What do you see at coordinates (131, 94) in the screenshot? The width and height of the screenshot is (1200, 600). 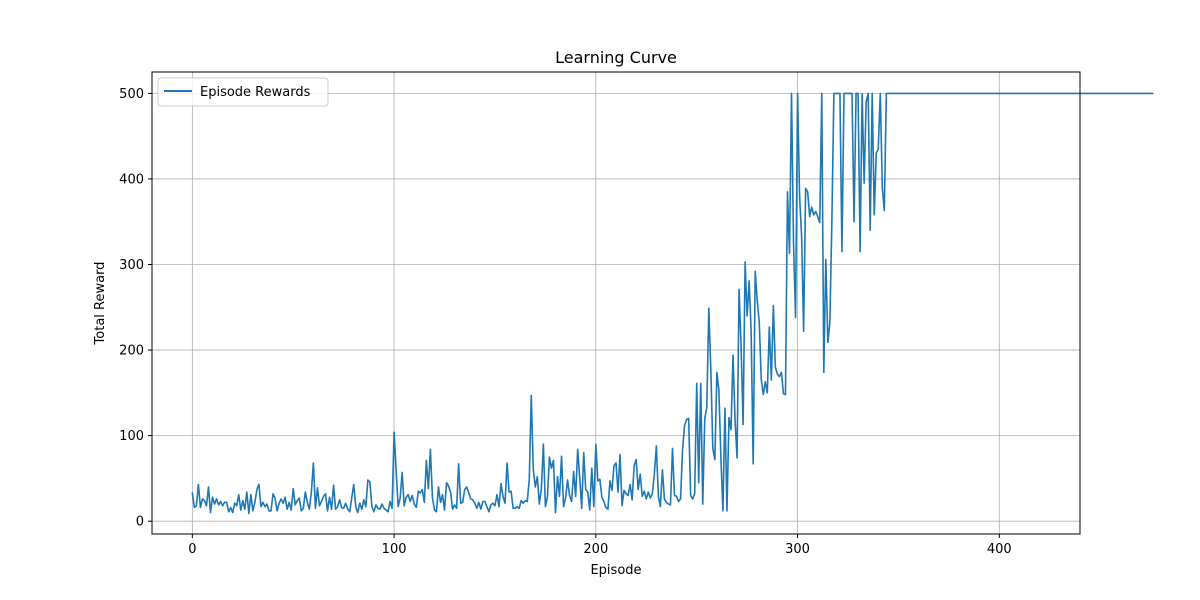 I see `y-tick-label: 500` at bounding box center [131, 94].